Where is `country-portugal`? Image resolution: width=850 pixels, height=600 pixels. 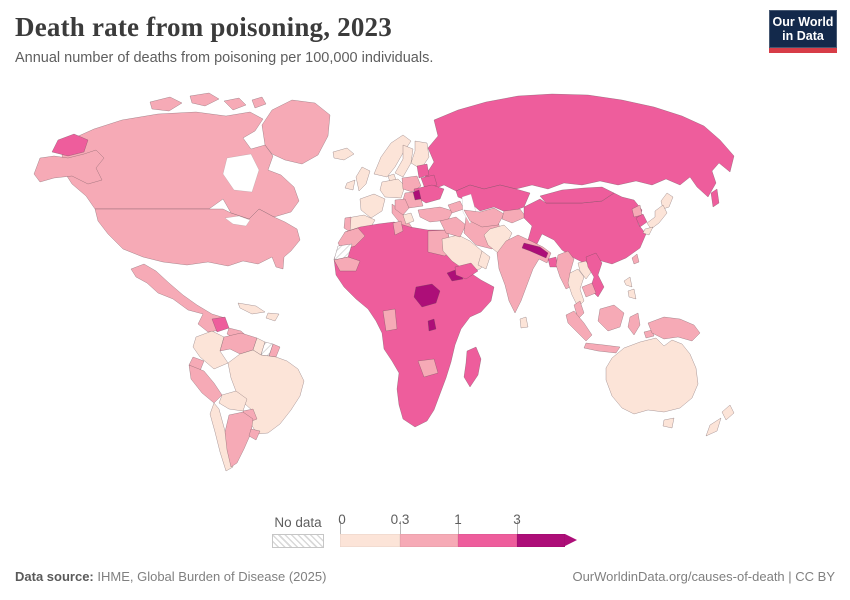 country-portugal is located at coordinates (347, 224).